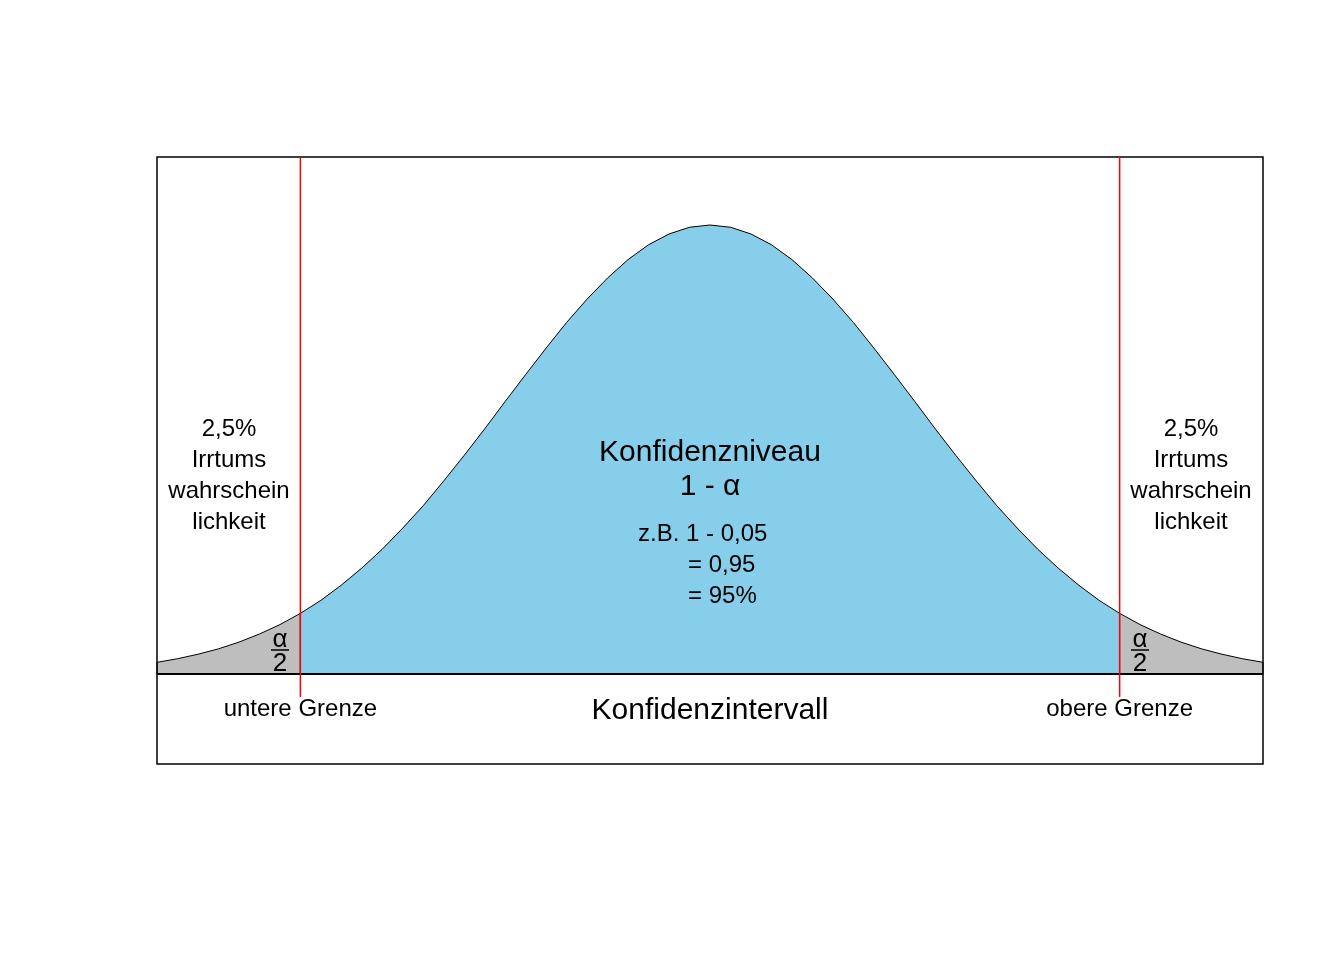 Image resolution: width=1344 pixels, height=960 pixels. Describe the element at coordinates (300, 707) in the screenshot. I see `text: untere Grenze` at that location.